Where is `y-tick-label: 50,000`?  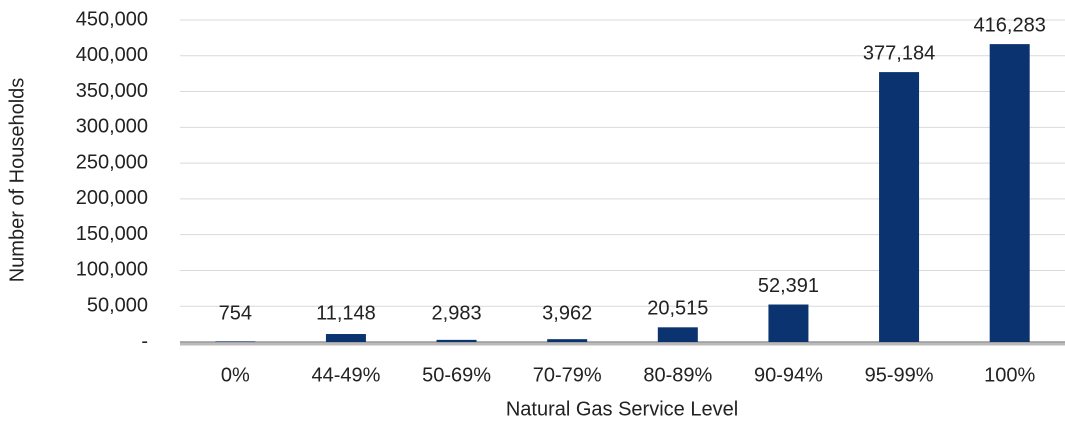 y-tick-label: 50,000 is located at coordinates (117, 306).